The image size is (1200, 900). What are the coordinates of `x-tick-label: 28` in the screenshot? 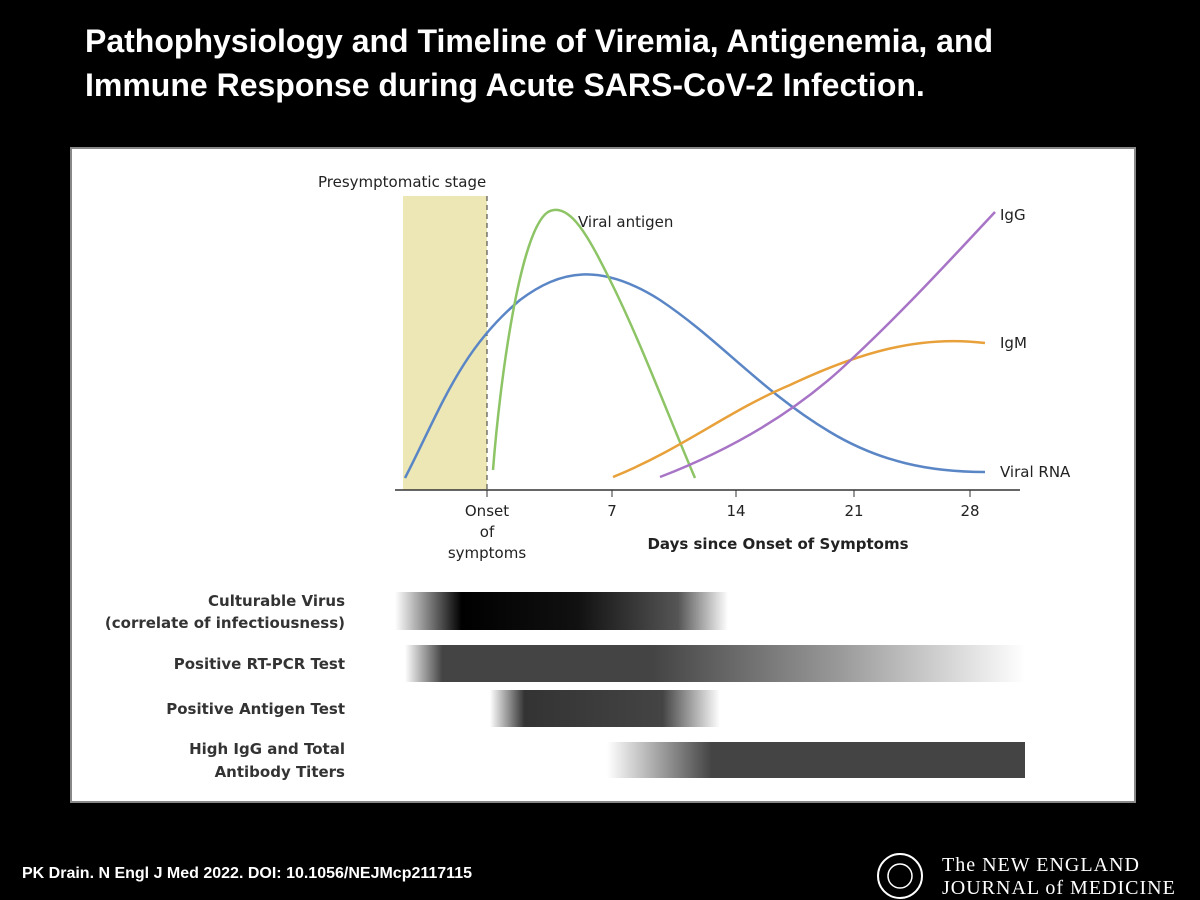 It's located at (969, 511).